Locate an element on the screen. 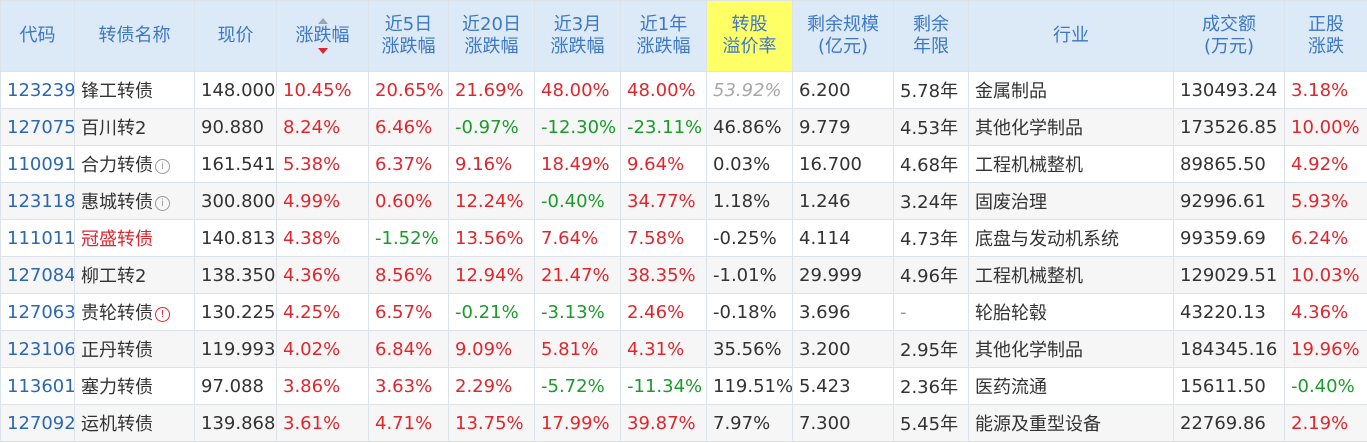 This screenshot has height=443, width=1367. bond-name: 贵轮转债 is located at coordinates (117, 313).